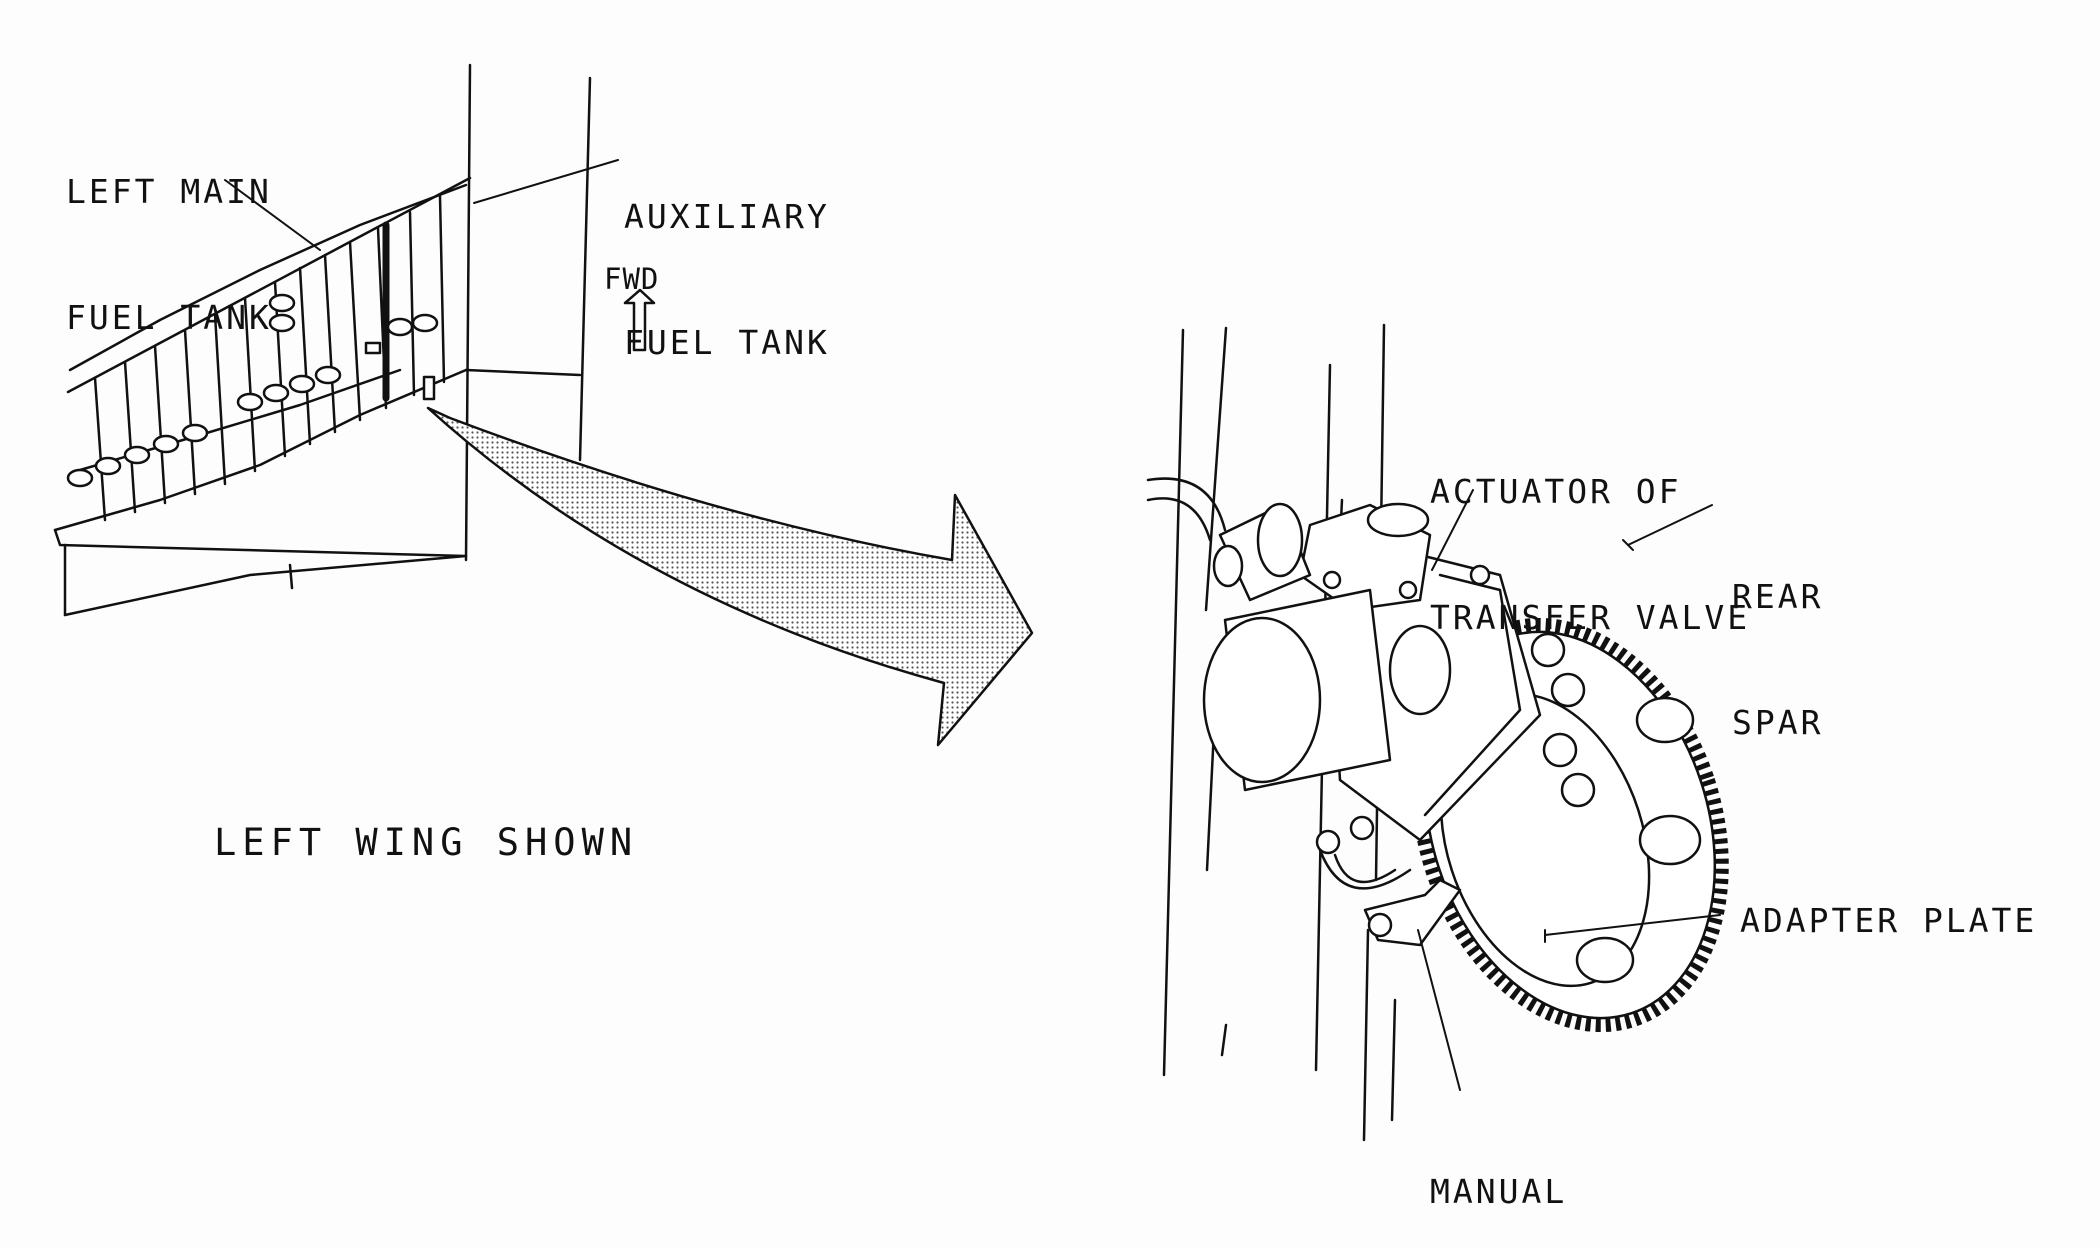  Describe the element at coordinates (727, 279) in the screenshot. I see `label-auxiliary-fuel-tank: AUXILIARY FUEL TANK` at that location.